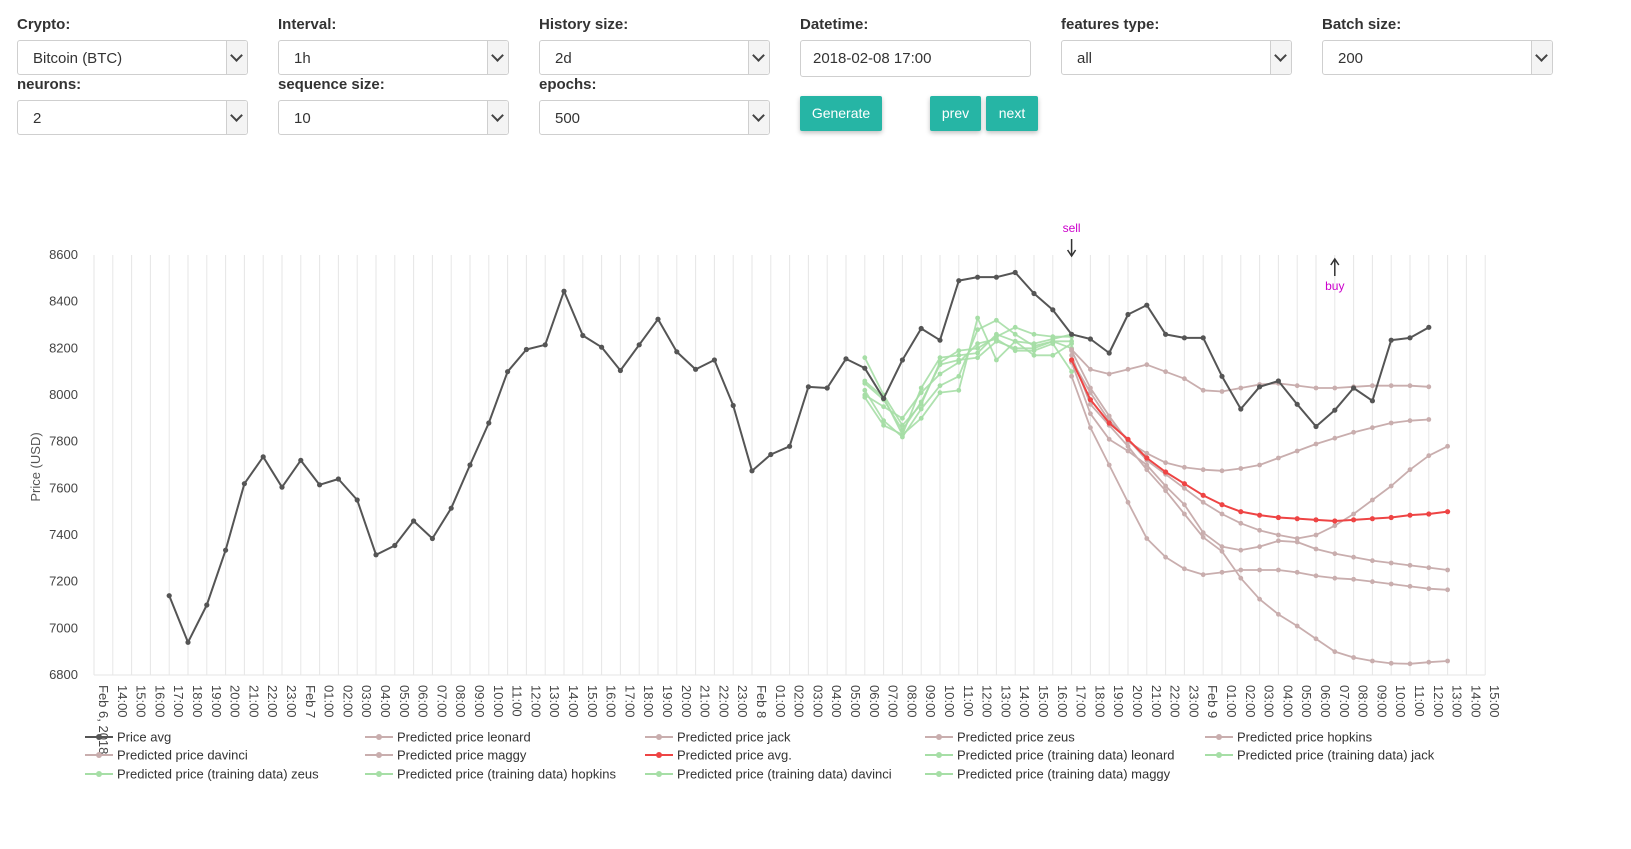  Describe the element at coordinates (915, 58) in the screenshot. I see `datetime-input: 2018-02-08 17:00` at that location.